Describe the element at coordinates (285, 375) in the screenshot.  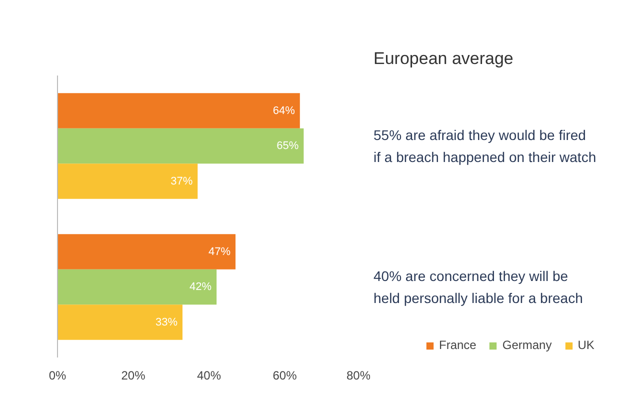
I see `x-tick-label: 60%` at that location.